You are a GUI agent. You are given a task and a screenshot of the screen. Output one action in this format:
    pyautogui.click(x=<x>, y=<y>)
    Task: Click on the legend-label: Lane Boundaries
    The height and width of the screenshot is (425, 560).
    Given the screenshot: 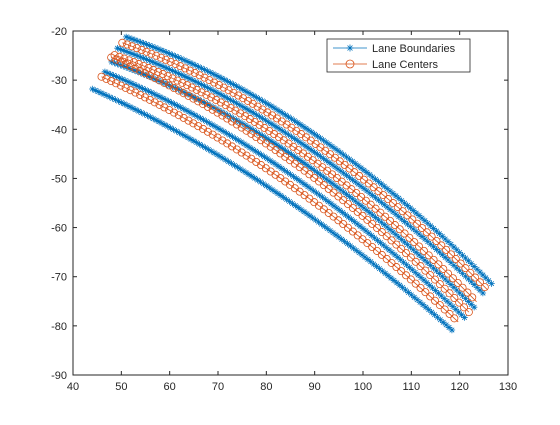 What is the action you would take?
    pyautogui.click(x=414, y=49)
    